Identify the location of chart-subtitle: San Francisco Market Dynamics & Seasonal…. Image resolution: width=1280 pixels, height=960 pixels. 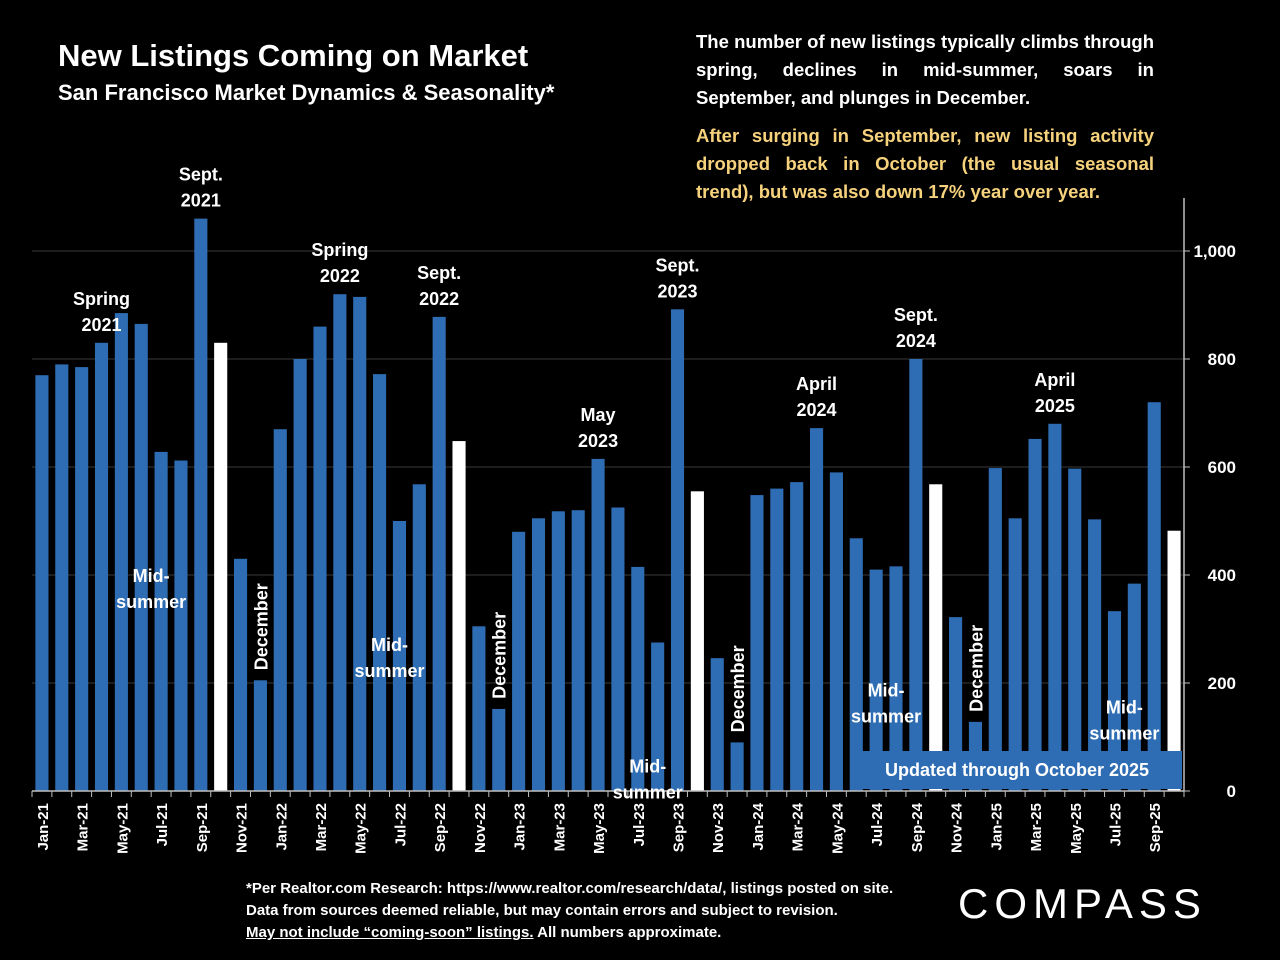
(306, 92).